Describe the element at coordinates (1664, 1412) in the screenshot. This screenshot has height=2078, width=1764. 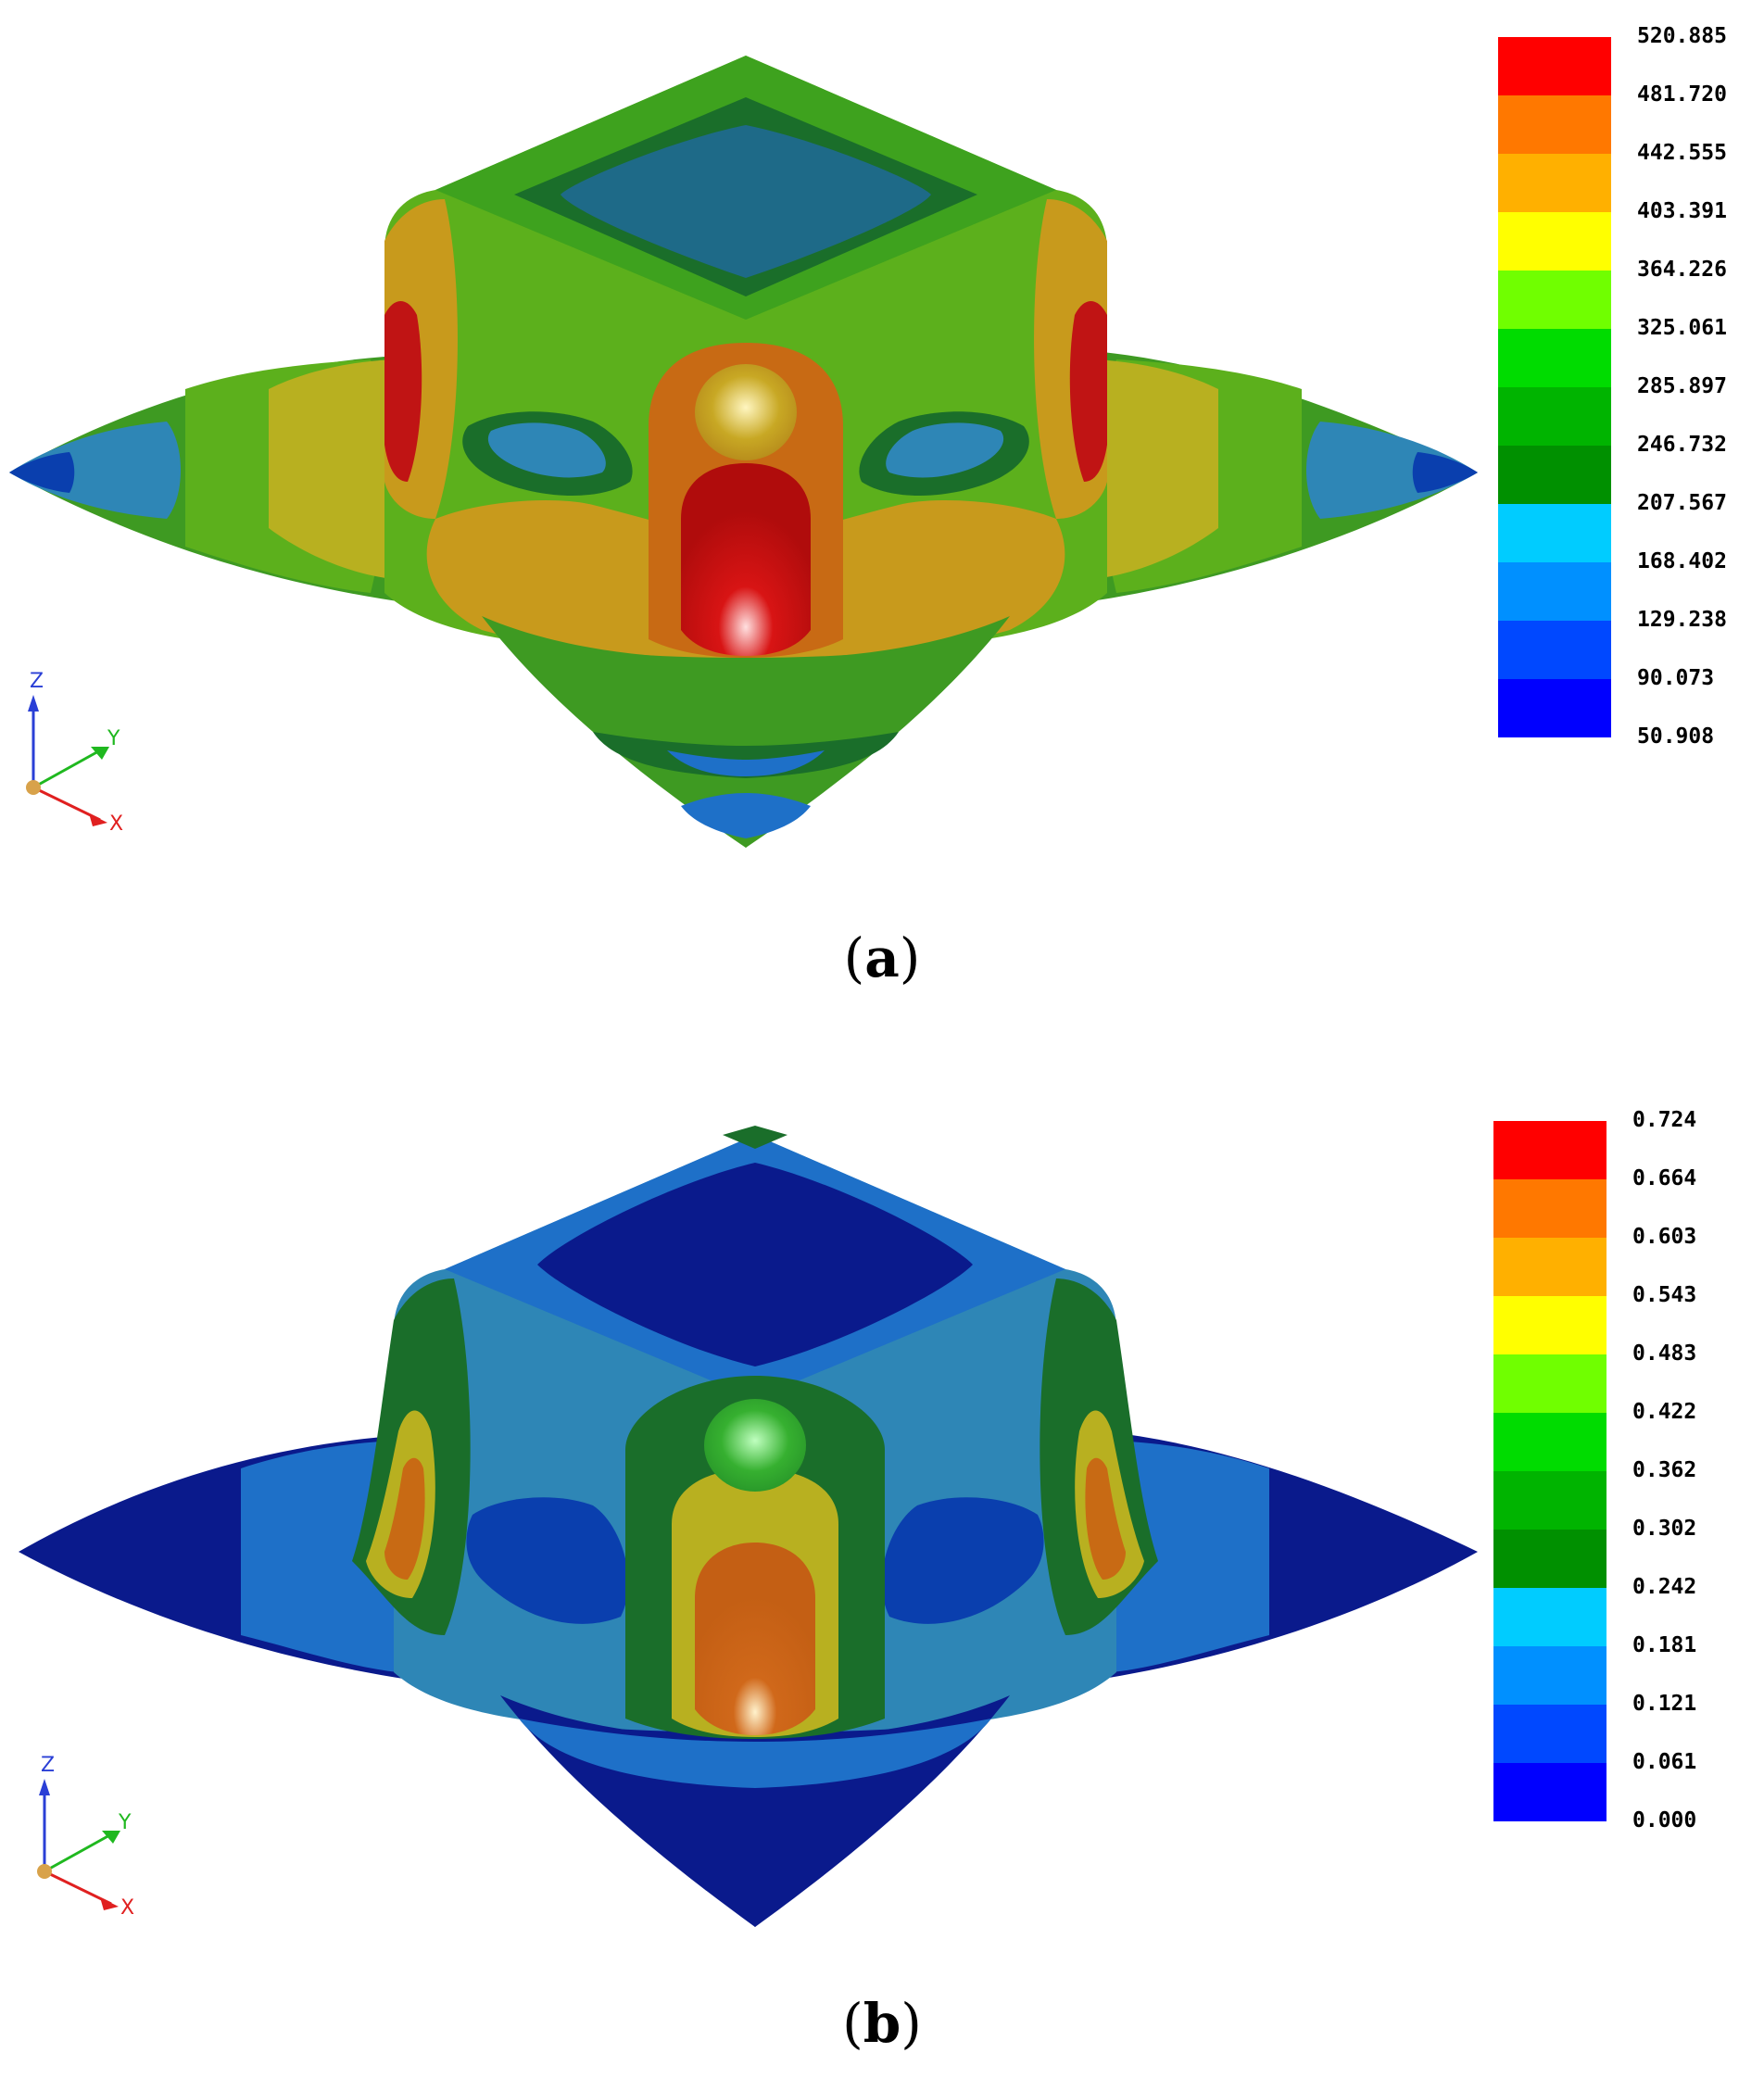
I see `legend-tick-label: 0.422` at that location.